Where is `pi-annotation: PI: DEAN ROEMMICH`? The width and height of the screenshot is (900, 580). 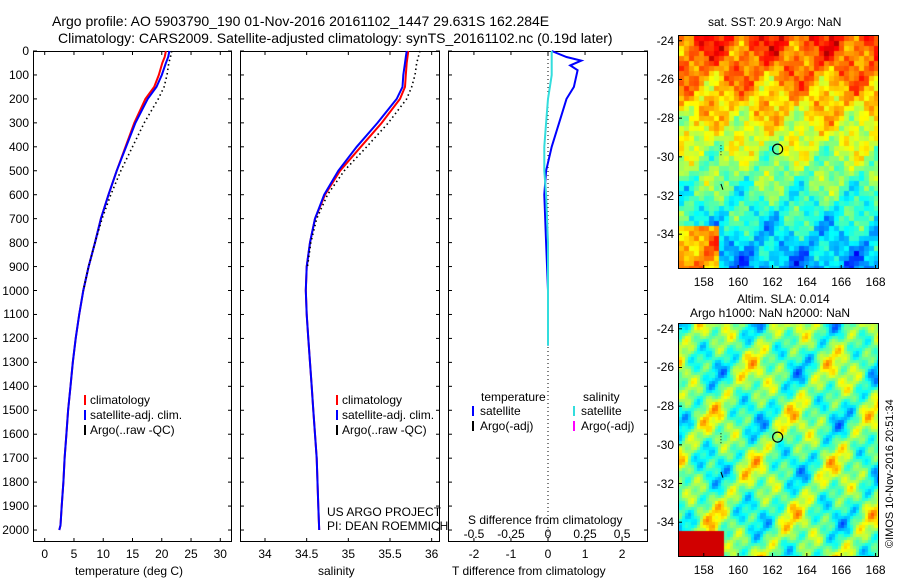
pi-annotation: PI: DEAN ROEMMICH is located at coordinates (388, 526).